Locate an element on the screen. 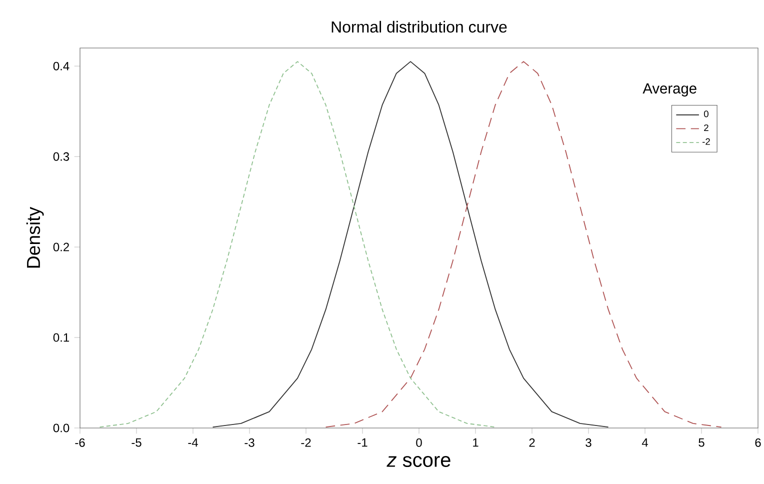 The height and width of the screenshot is (484, 764). x-tick-label: 6 is located at coordinates (758, 442).